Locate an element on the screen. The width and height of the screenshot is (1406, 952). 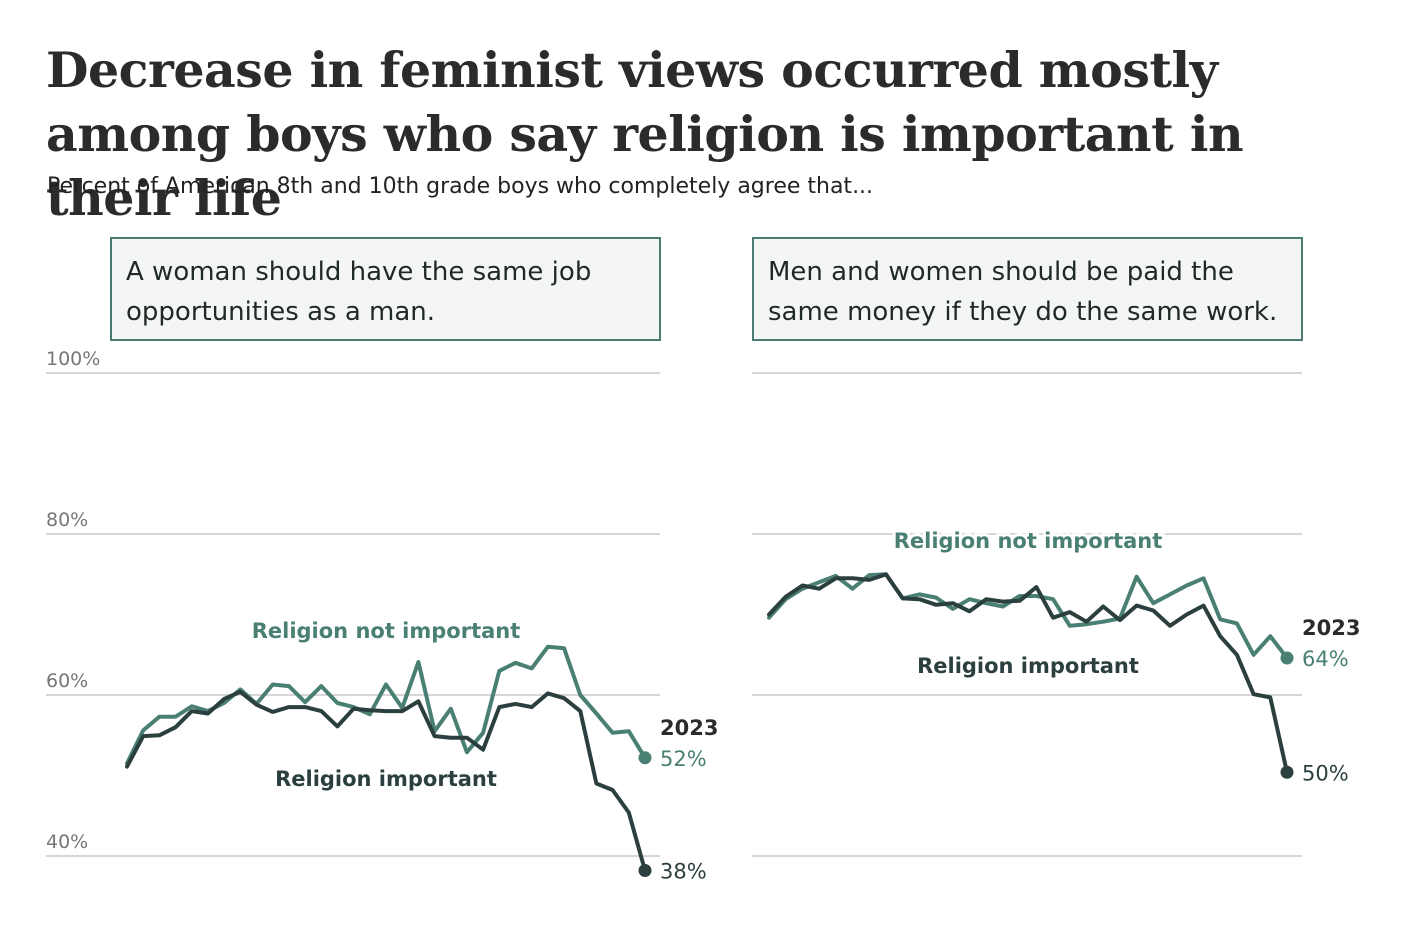
y-tick-label-40: 40% is located at coordinates (67, 842).